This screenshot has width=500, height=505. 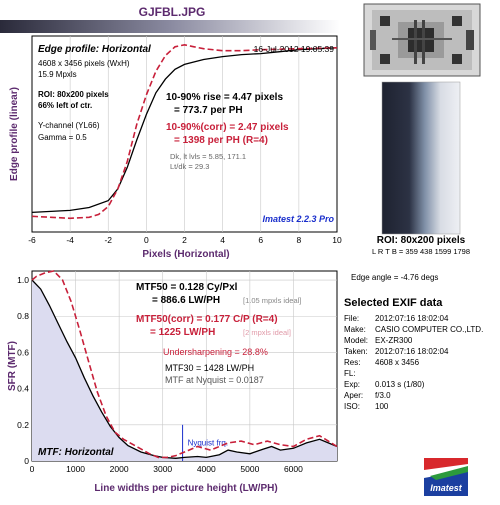 What do you see at coordinates (446, 488) in the screenshot?
I see `logo-text: Imatest` at bounding box center [446, 488].